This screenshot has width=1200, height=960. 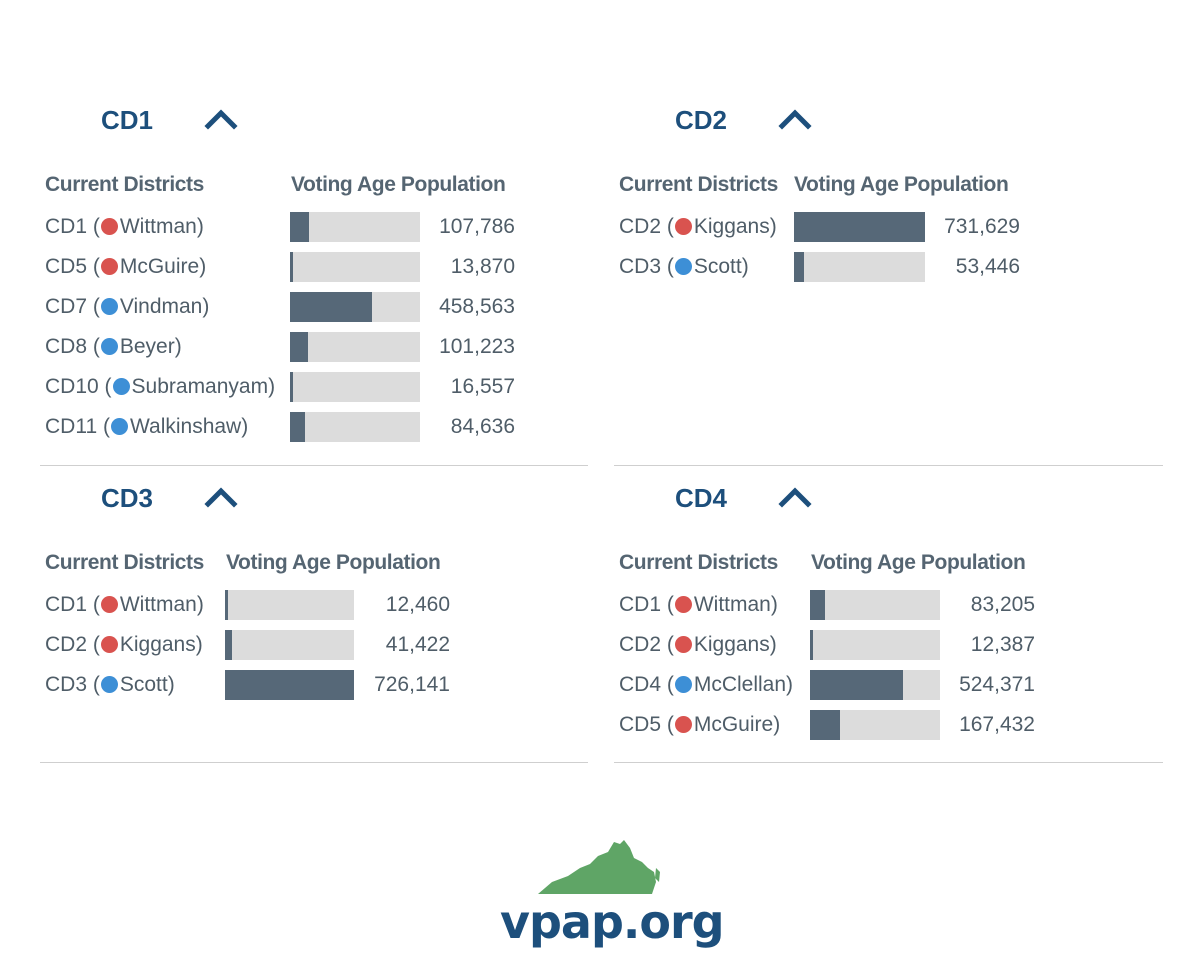 What do you see at coordinates (189, 426) in the screenshot?
I see `representative-name: Walkinshaw)` at bounding box center [189, 426].